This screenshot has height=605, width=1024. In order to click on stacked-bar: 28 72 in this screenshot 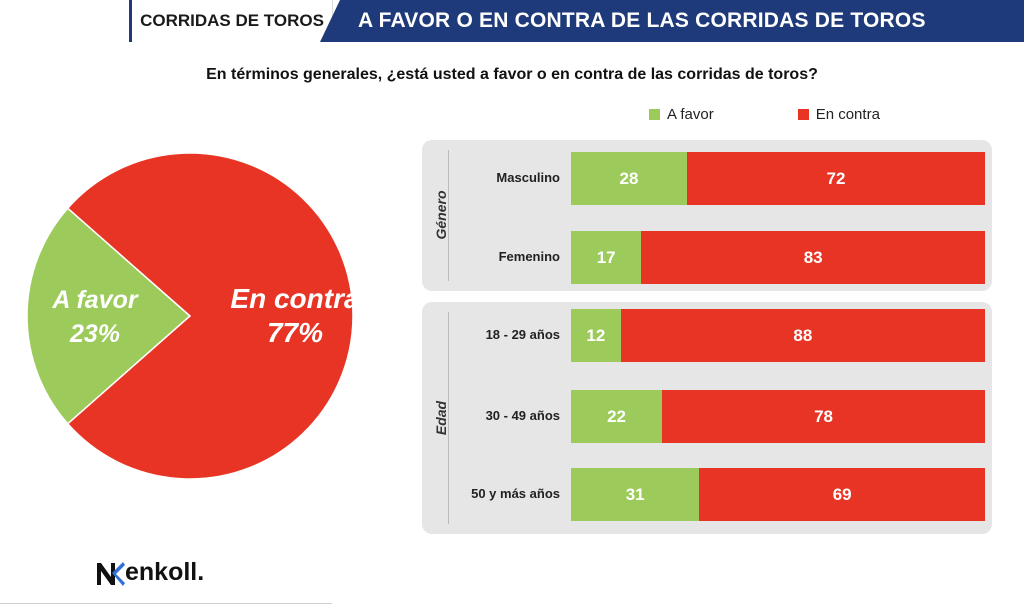, I will do `click(778, 178)`.